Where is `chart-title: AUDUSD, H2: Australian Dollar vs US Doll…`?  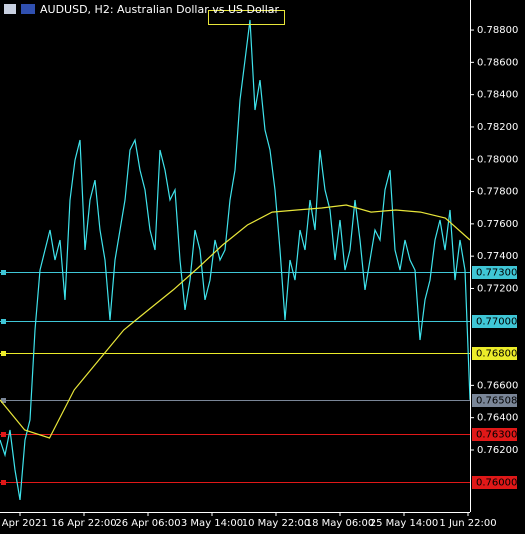
chart-title: AUDUSD, H2: Australian Dollar vs US Doll… is located at coordinates (160, 9).